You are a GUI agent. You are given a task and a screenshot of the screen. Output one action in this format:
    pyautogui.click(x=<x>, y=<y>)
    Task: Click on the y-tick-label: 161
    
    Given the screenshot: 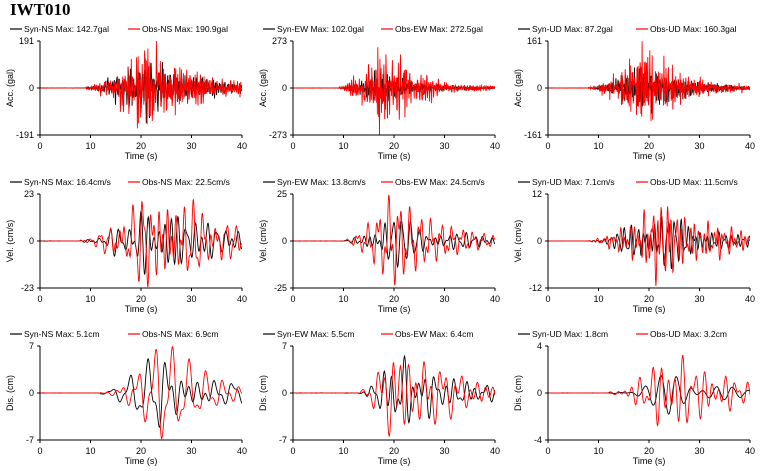 What is the action you would take?
    pyautogui.click(x=534, y=41)
    